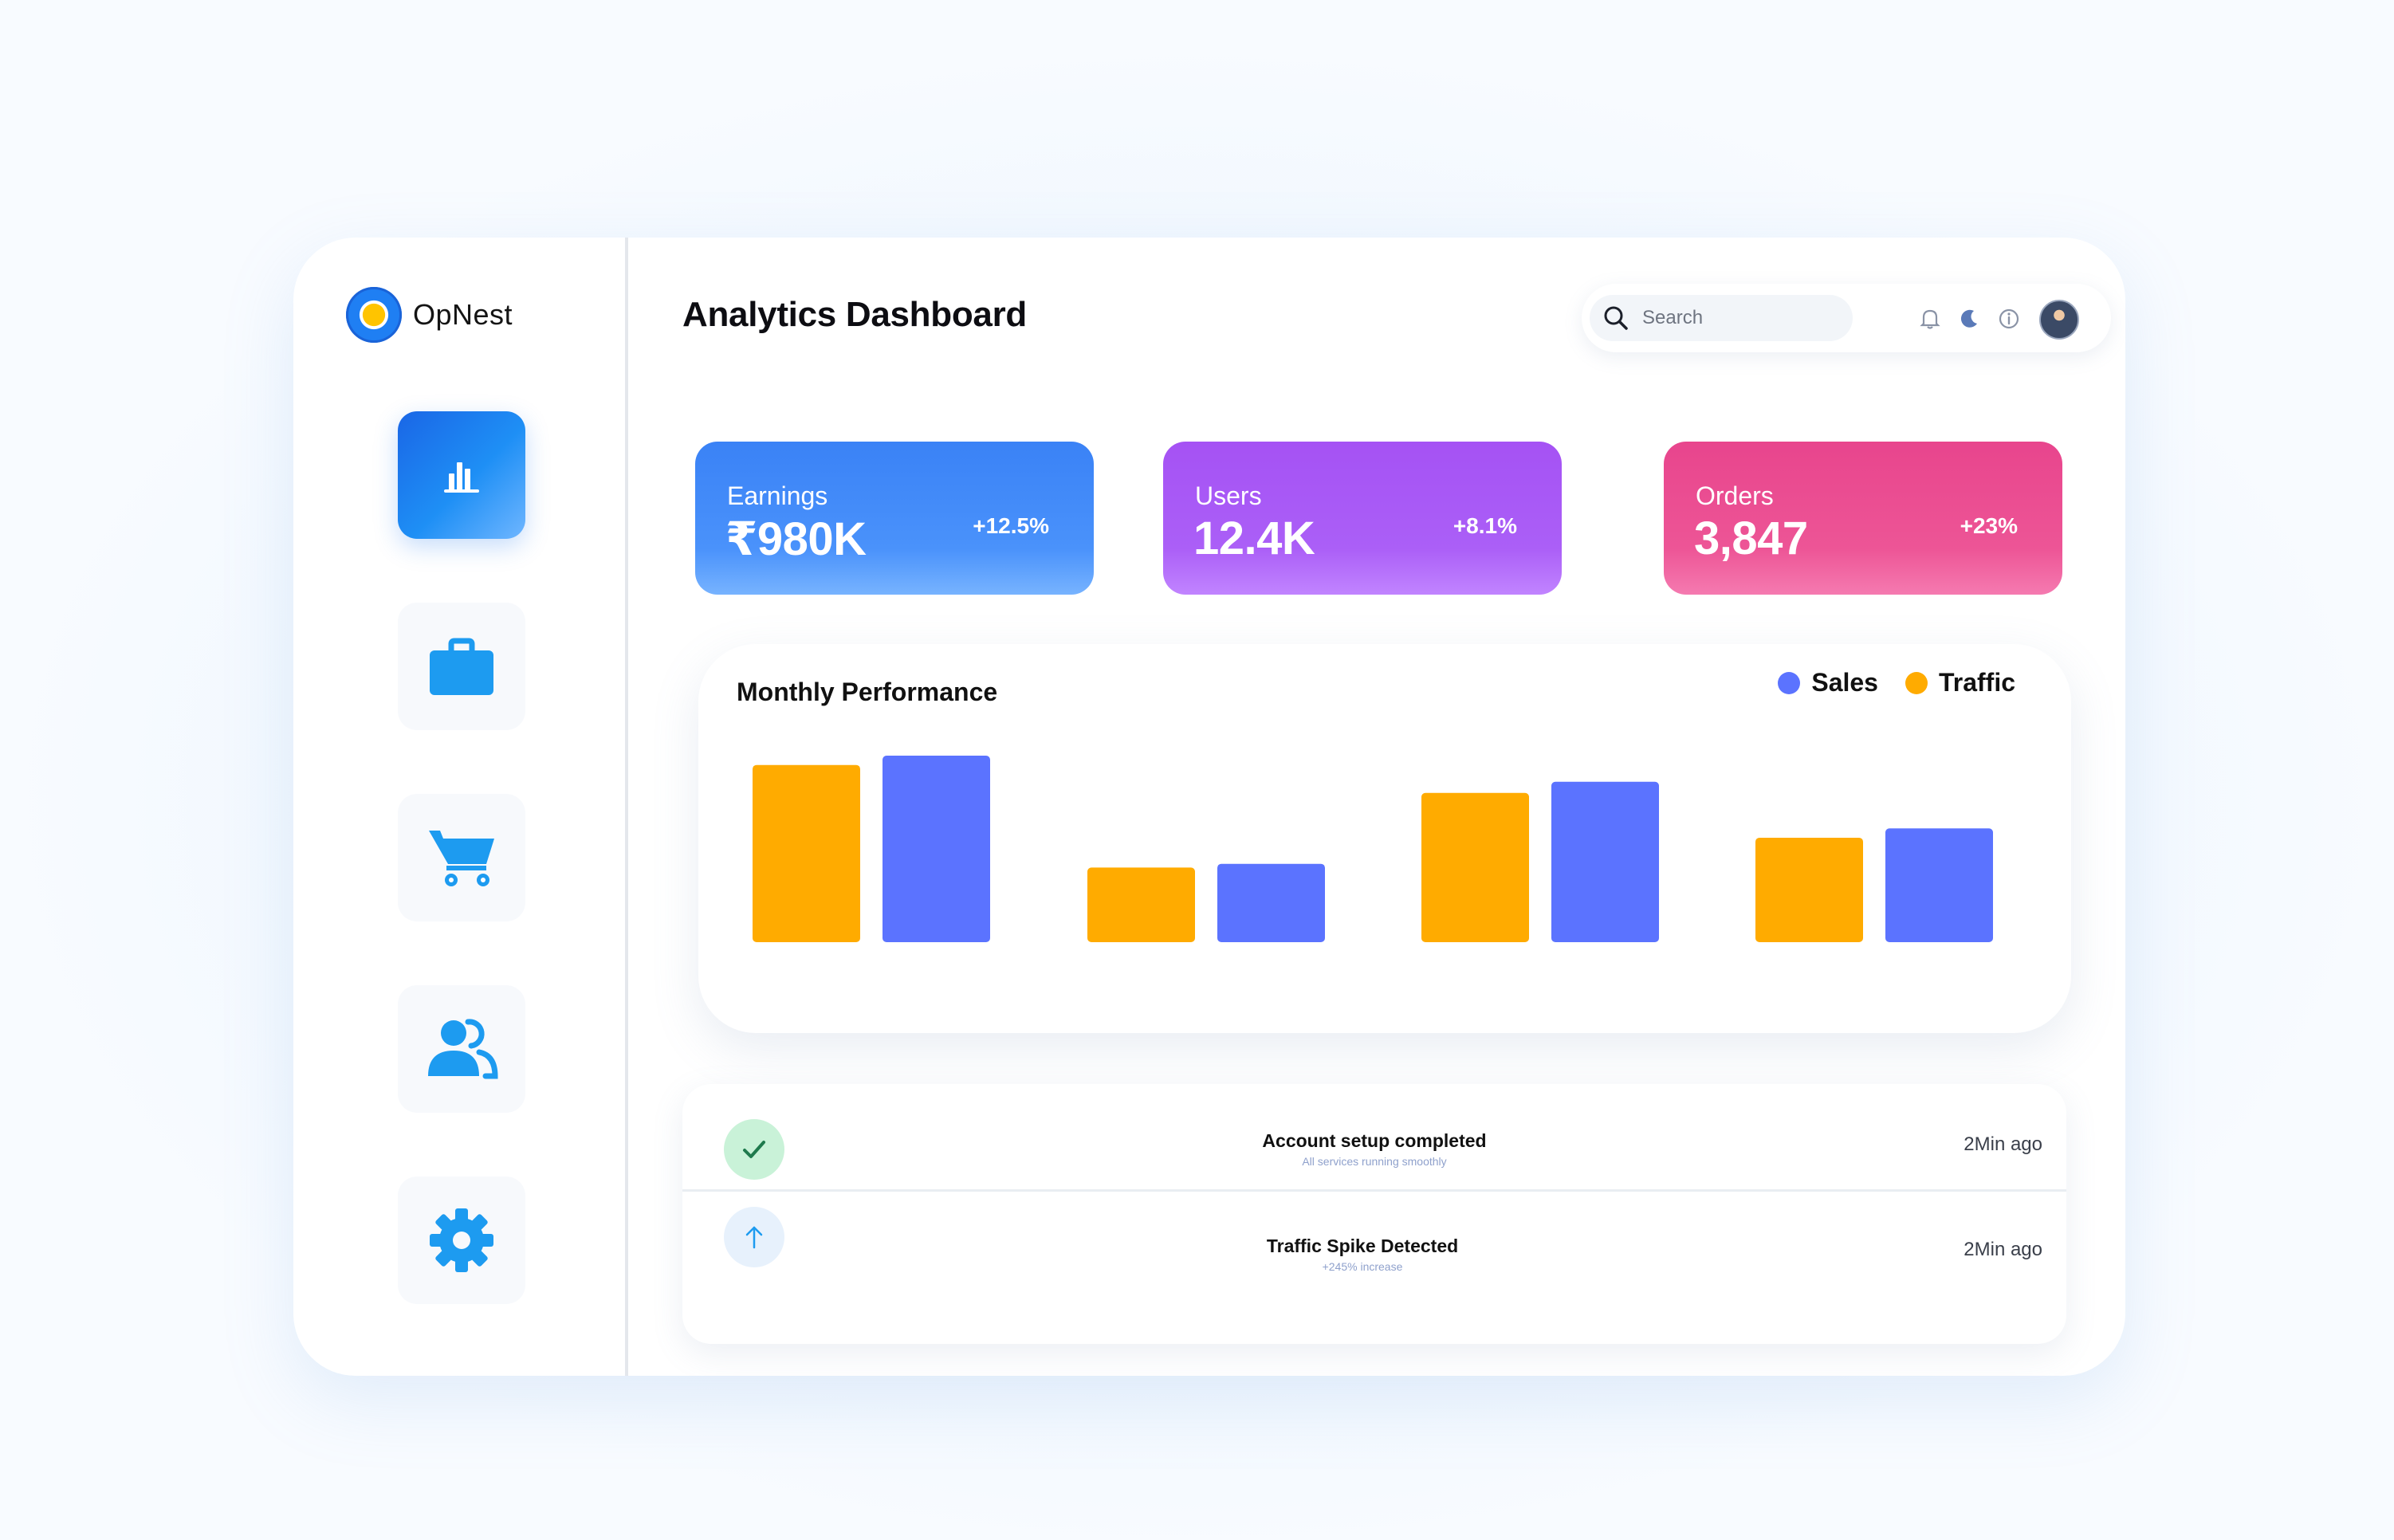 The width and height of the screenshot is (2394, 1540). Describe the element at coordinates (1374, 1161) in the screenshot. I see `activity-subtitle: All services running smoothly` at that location.